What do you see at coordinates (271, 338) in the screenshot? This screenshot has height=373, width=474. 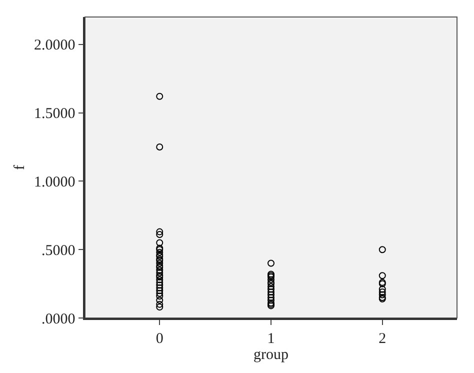 I see `x-tick-label: 1` at bounding box center [271, 338].